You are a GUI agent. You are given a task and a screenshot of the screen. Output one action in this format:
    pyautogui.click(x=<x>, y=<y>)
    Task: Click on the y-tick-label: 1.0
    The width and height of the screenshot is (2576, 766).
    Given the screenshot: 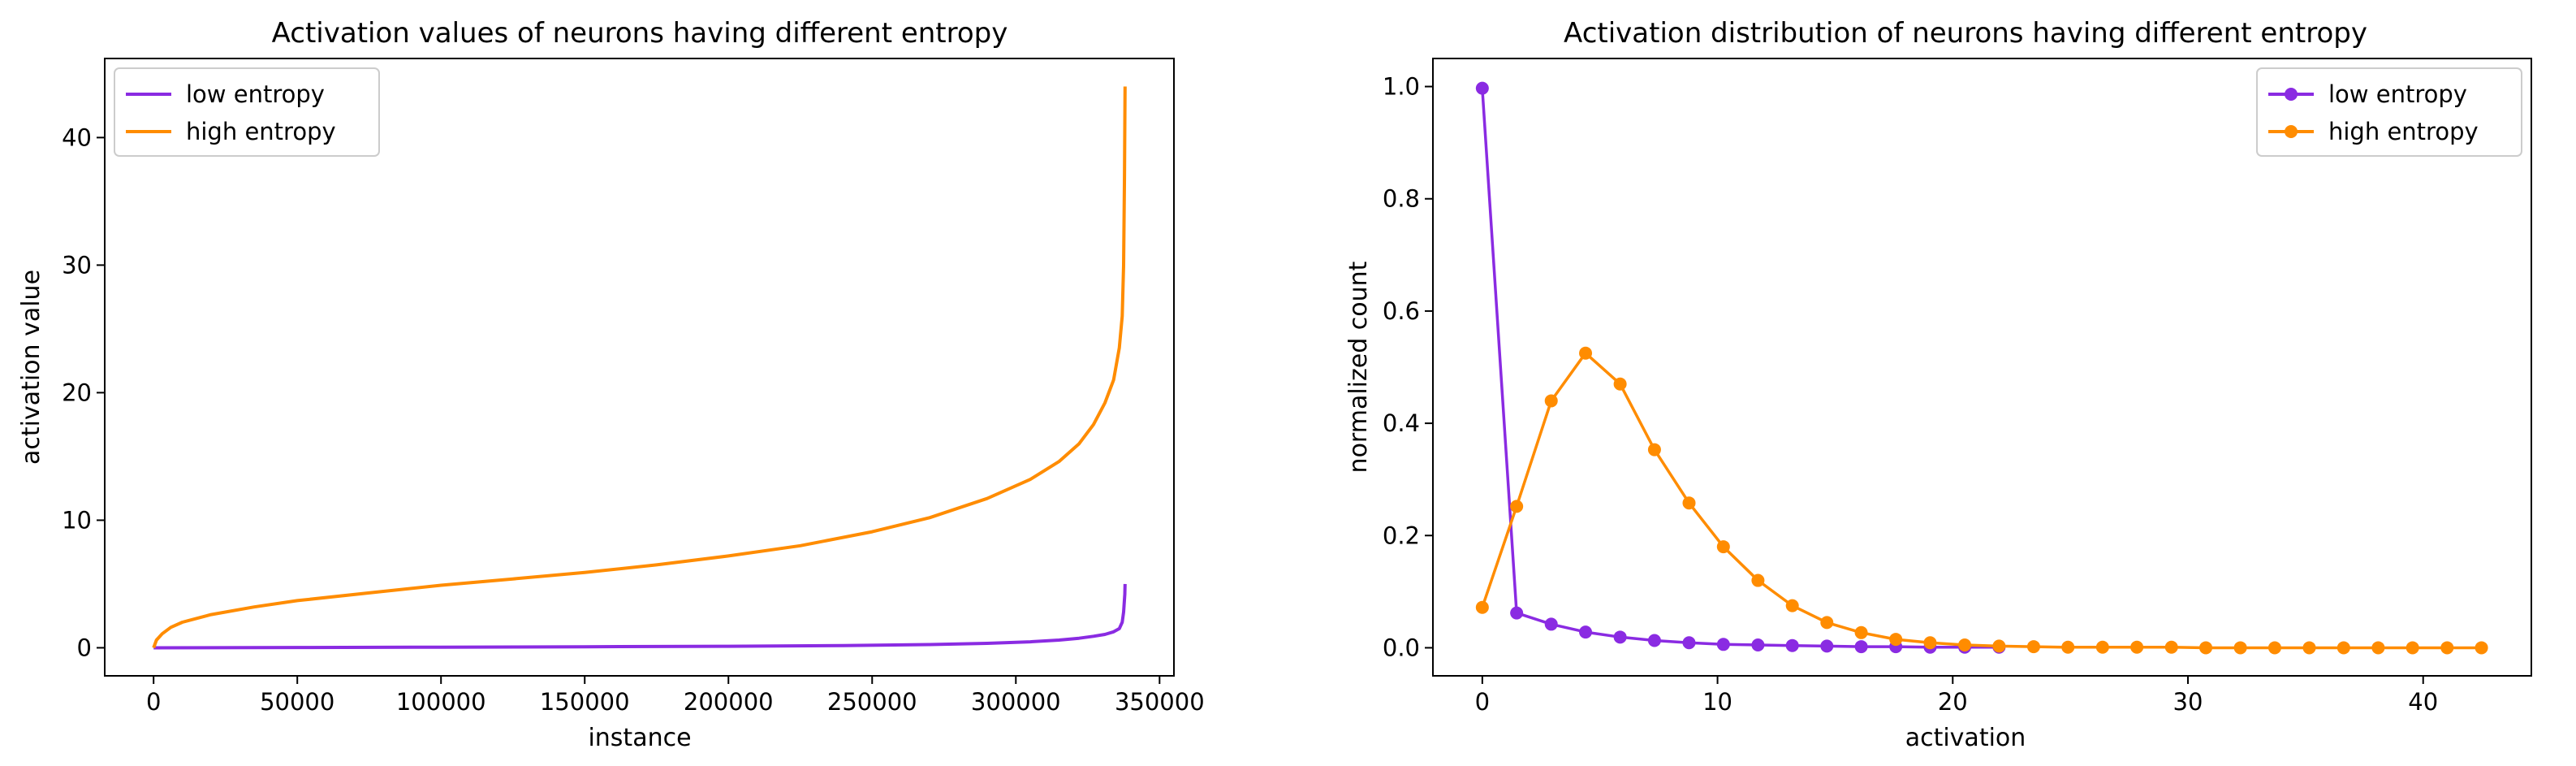 What is the action you would take?
    pyautogui.click(x=1401, y=87)
    